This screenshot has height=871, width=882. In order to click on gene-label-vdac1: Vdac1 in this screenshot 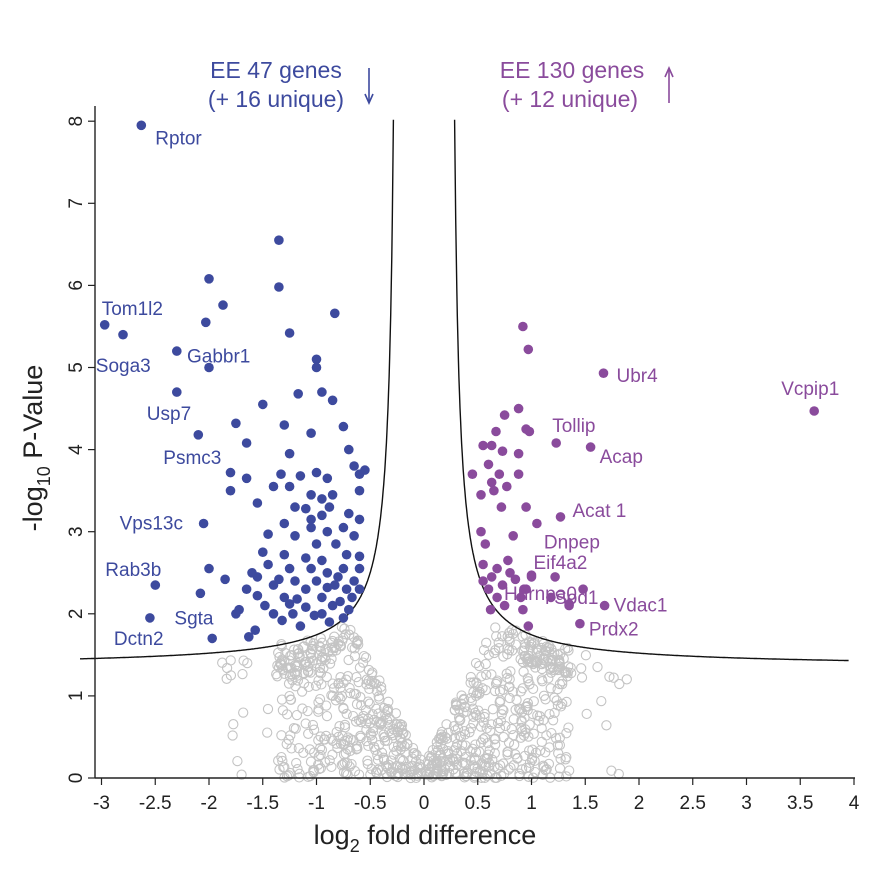, I will do `click(641, 606)`.